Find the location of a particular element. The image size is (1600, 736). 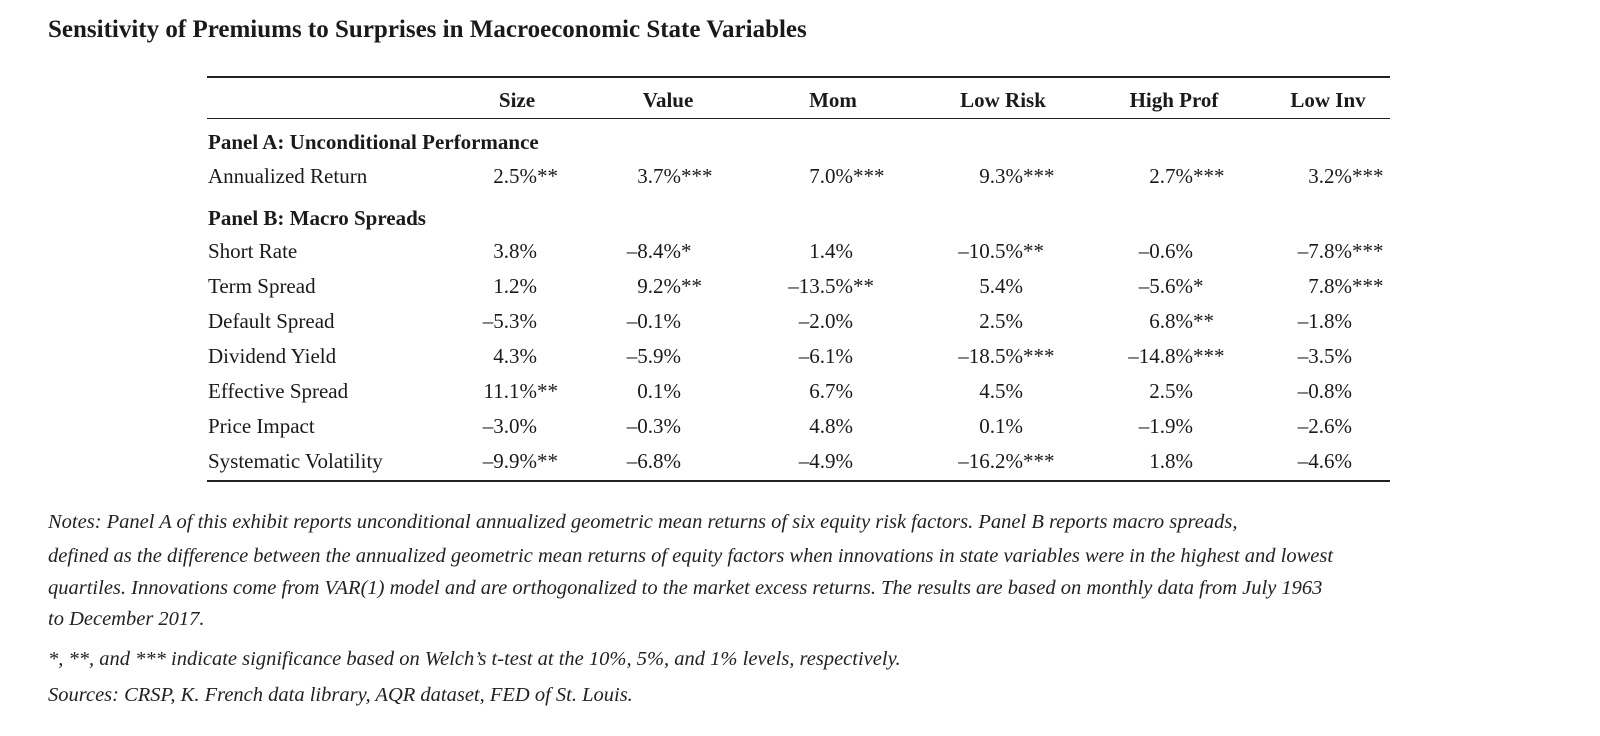

row-label: Short Rate is located at coordinates (253, 251).